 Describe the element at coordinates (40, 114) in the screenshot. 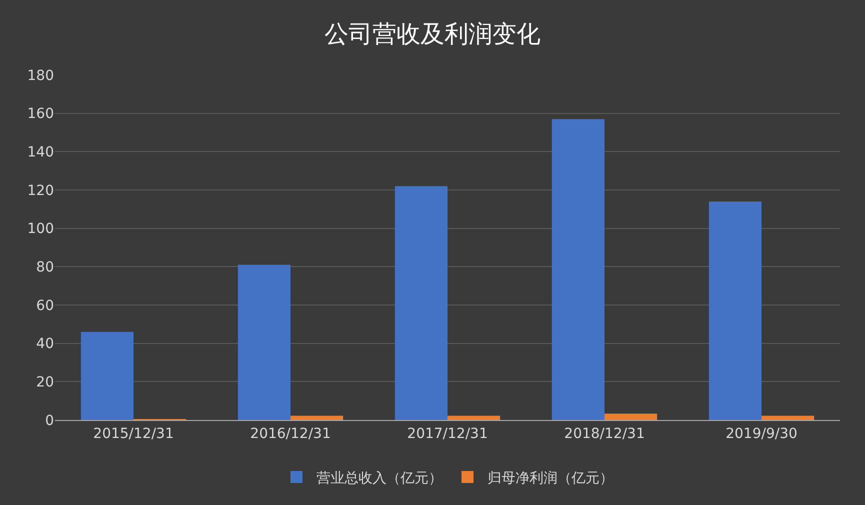

I see `y-tick-label: 160` at that location.